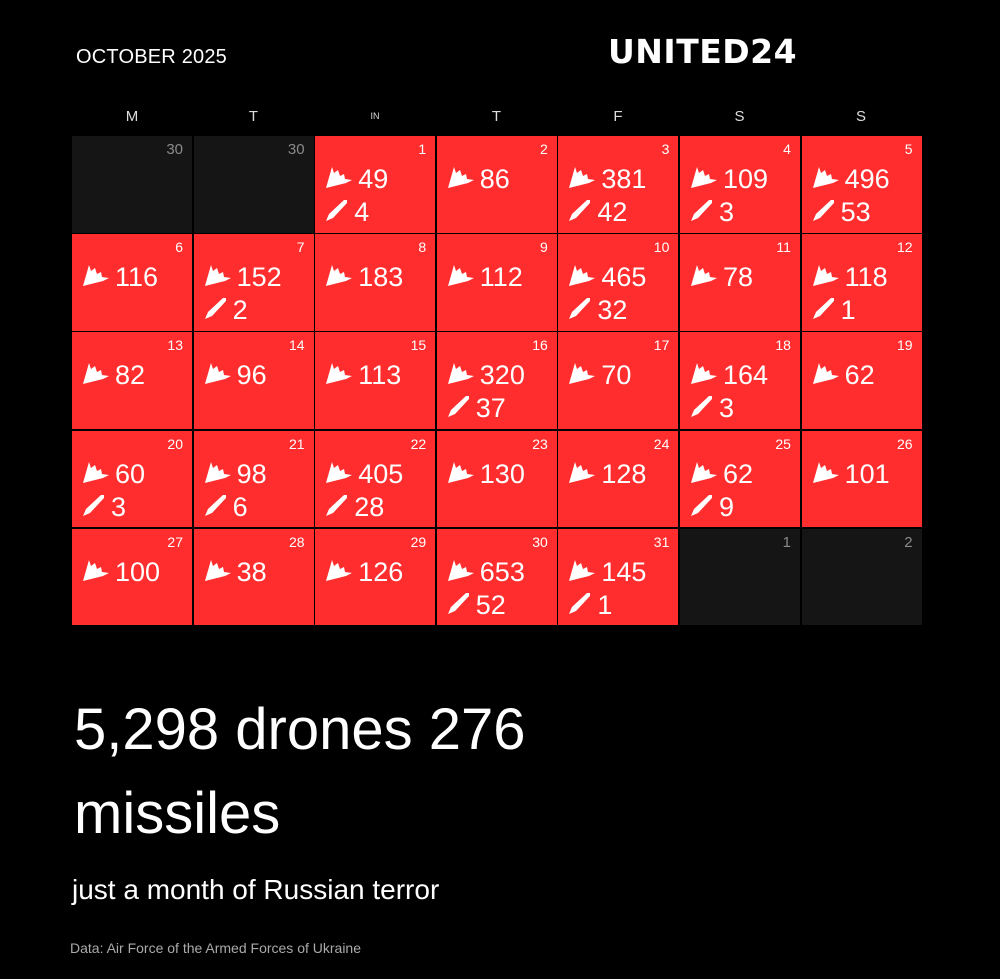 This screenshot has width=1000, height=979. I want to click on day-number: 28, so click(297, 541).